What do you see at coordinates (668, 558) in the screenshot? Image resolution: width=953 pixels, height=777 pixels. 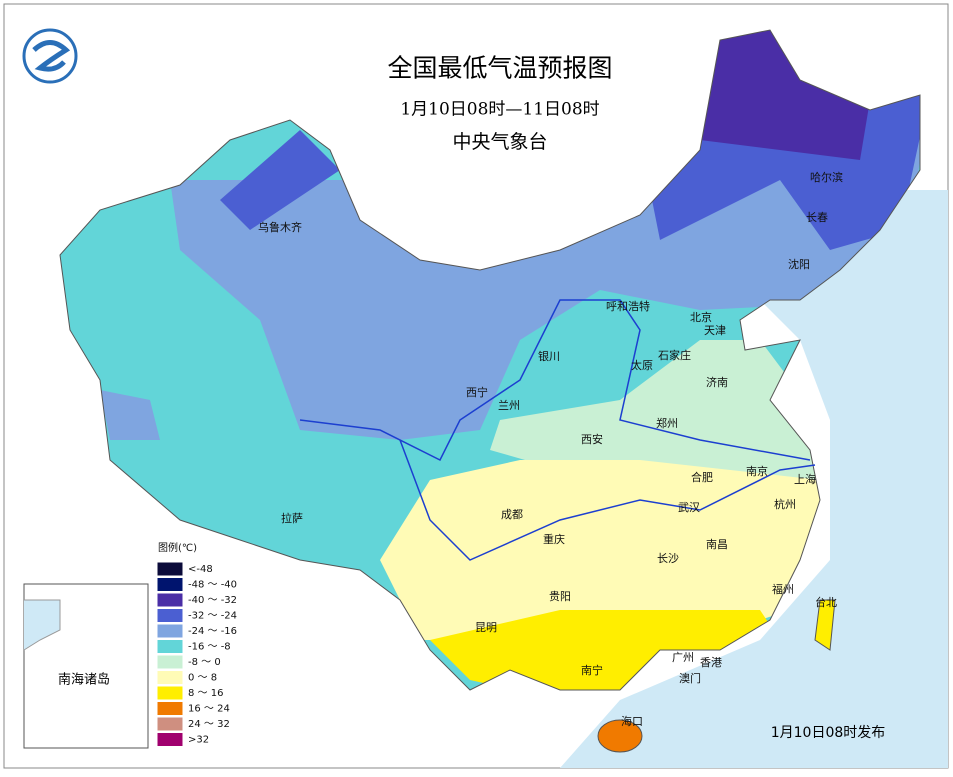 I see `city-label: 长沙` at bounding box center [668, 558].